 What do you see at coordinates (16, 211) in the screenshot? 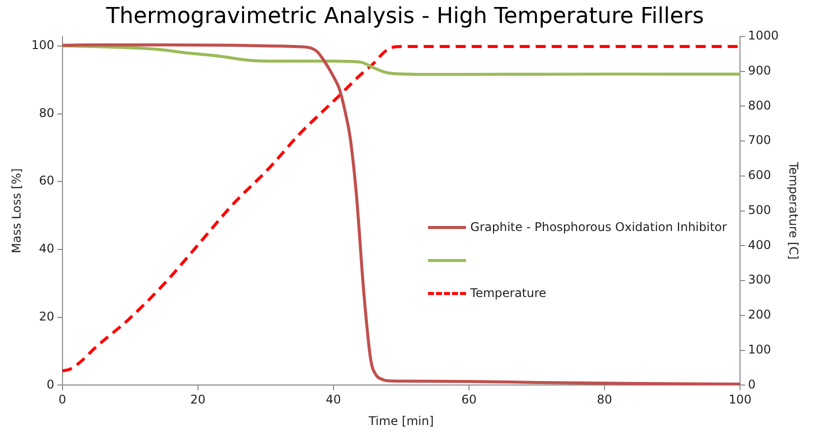
I see `y-axis-title: Mass Loss [%]` at bounding box center [16, 211].